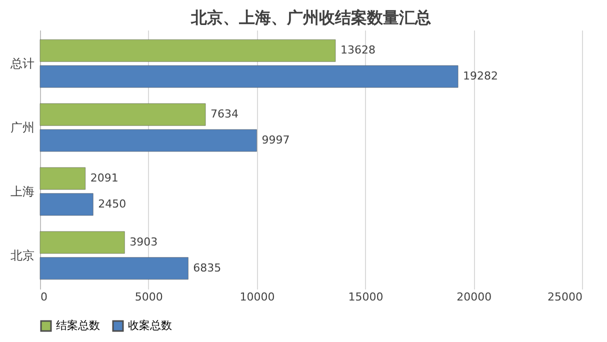  Describe the element at coordinates (148, 297) in the screenshot. I see `x-tick-label: 5000` at that location.